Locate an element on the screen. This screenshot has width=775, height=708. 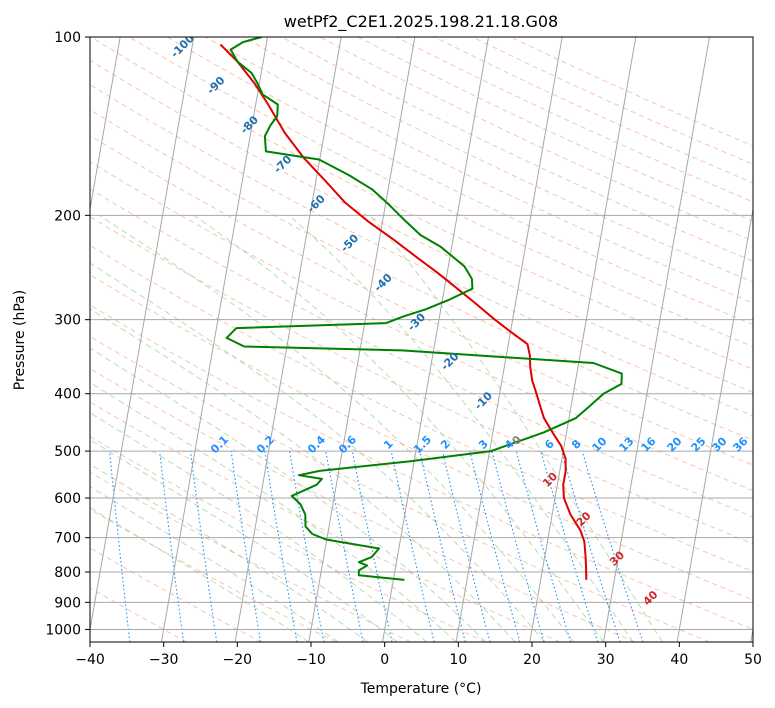
y-tick-label: 500 is located at coordinates (67, 452).